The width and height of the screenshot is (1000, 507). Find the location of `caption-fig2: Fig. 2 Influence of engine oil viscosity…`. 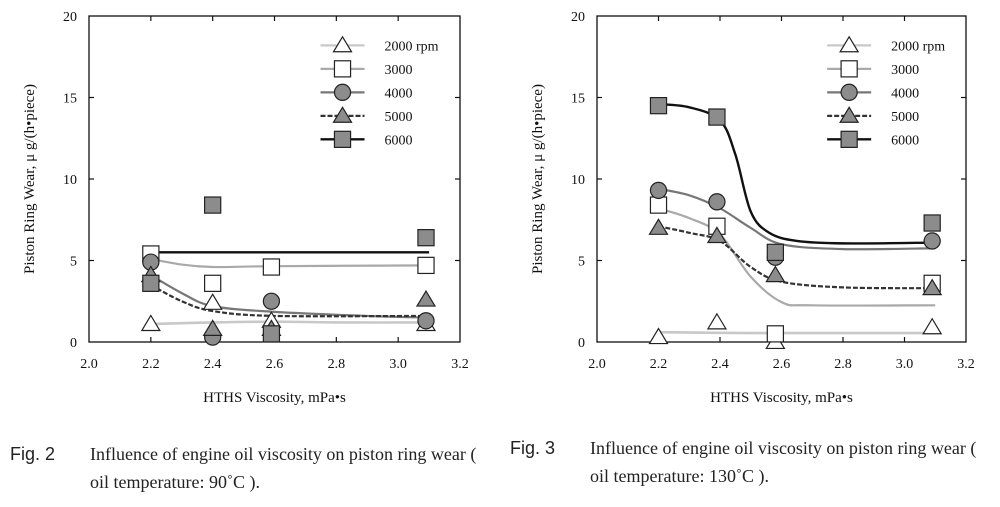

caption-fig2: Fig. 2 Influence of engine oil viscosity… is located at coordinates (255, 470).